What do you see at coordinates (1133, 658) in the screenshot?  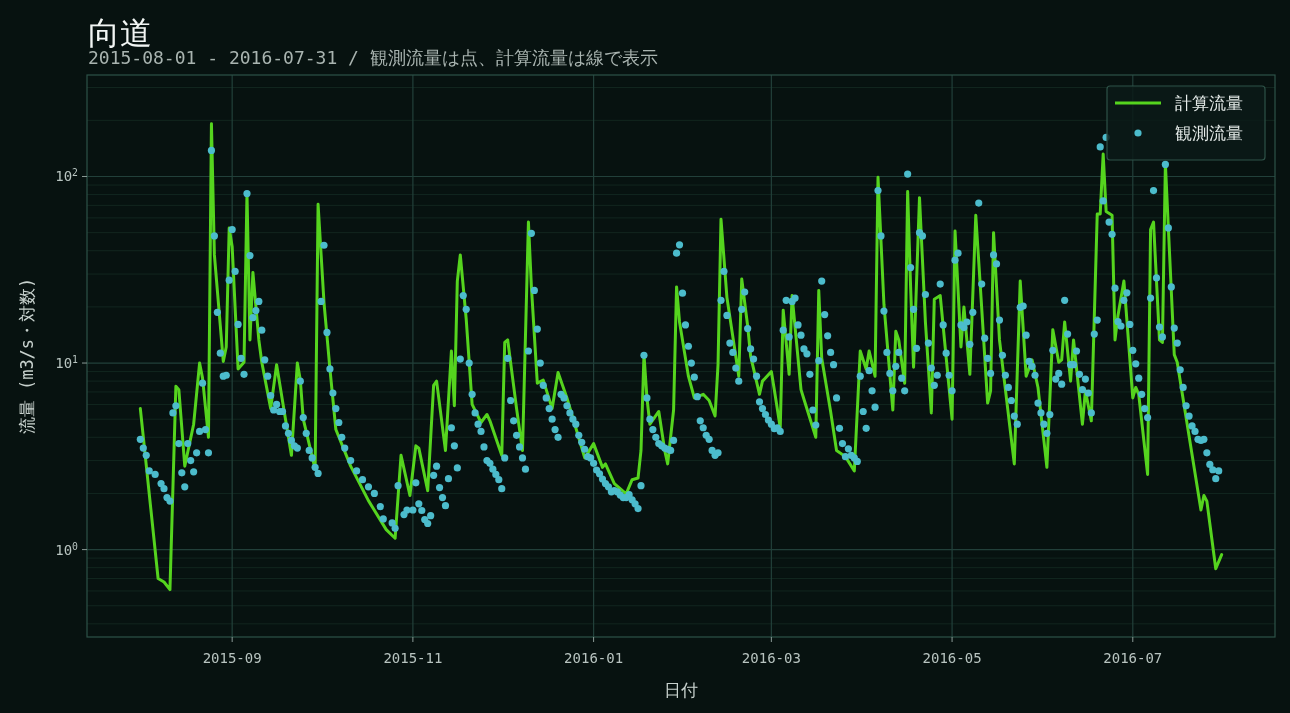 I see `x-tick-label: 2016-07` at bounding box center [1133, 658].